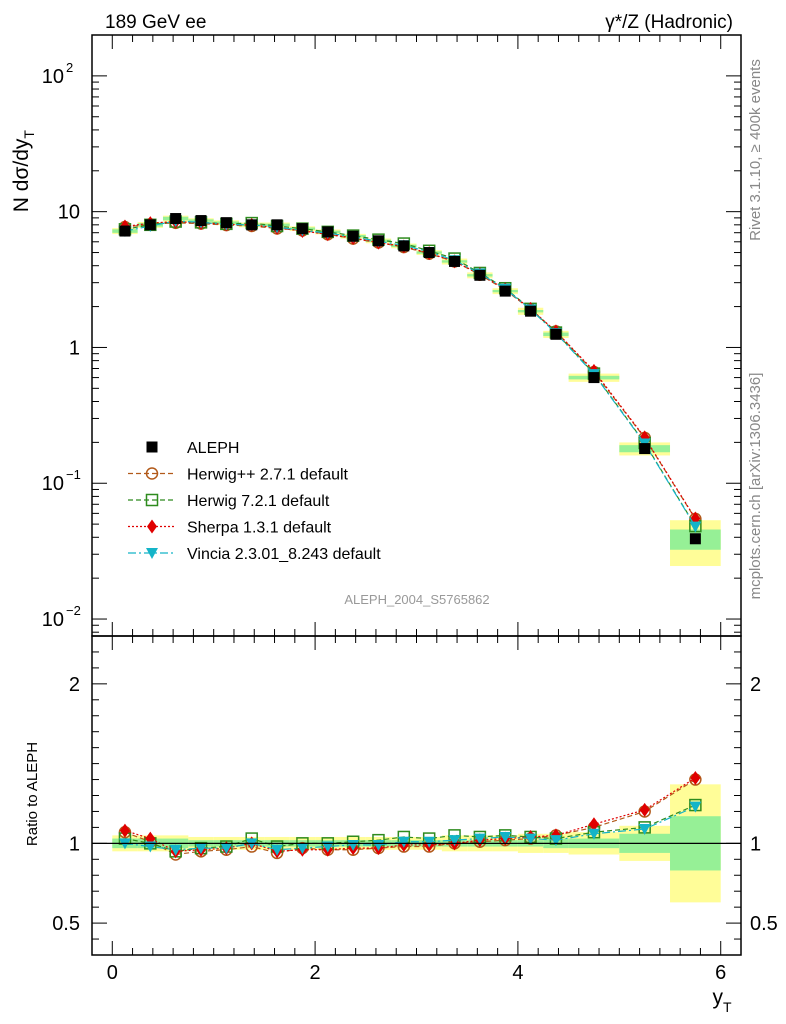 Image resolution: width=786 pixels, height=1024 pixels. What do you see at coordinates (284, 554) in the screenshot?
I see `legend-label: Vincia 2.3.01_8.243 default` at bounding box center [284, 554].